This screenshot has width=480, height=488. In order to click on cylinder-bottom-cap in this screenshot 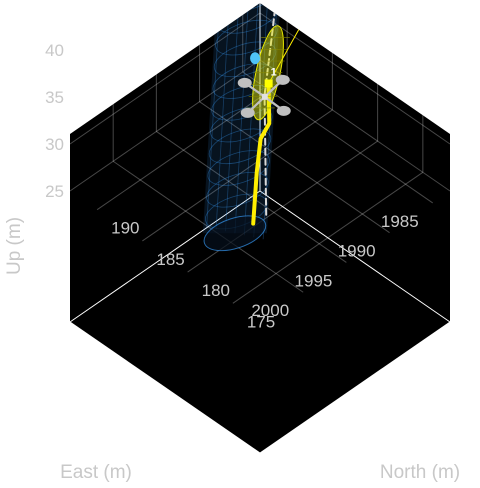, I will do `click(235, 233)`.